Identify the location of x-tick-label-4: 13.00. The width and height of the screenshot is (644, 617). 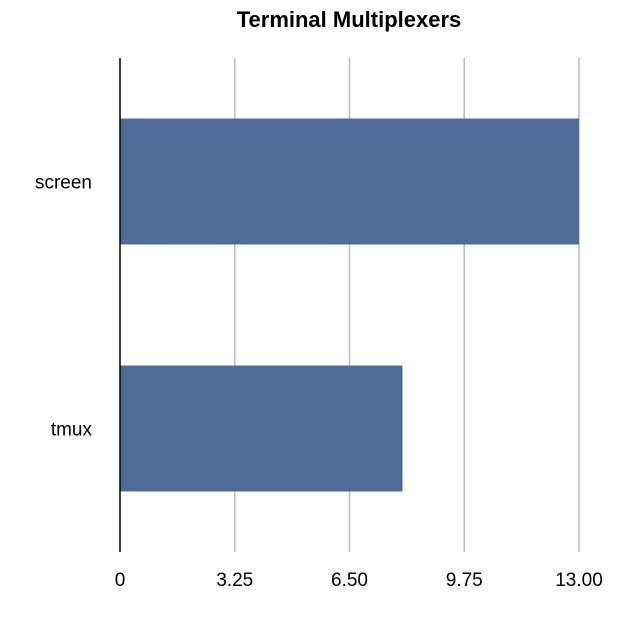
(579, 580).